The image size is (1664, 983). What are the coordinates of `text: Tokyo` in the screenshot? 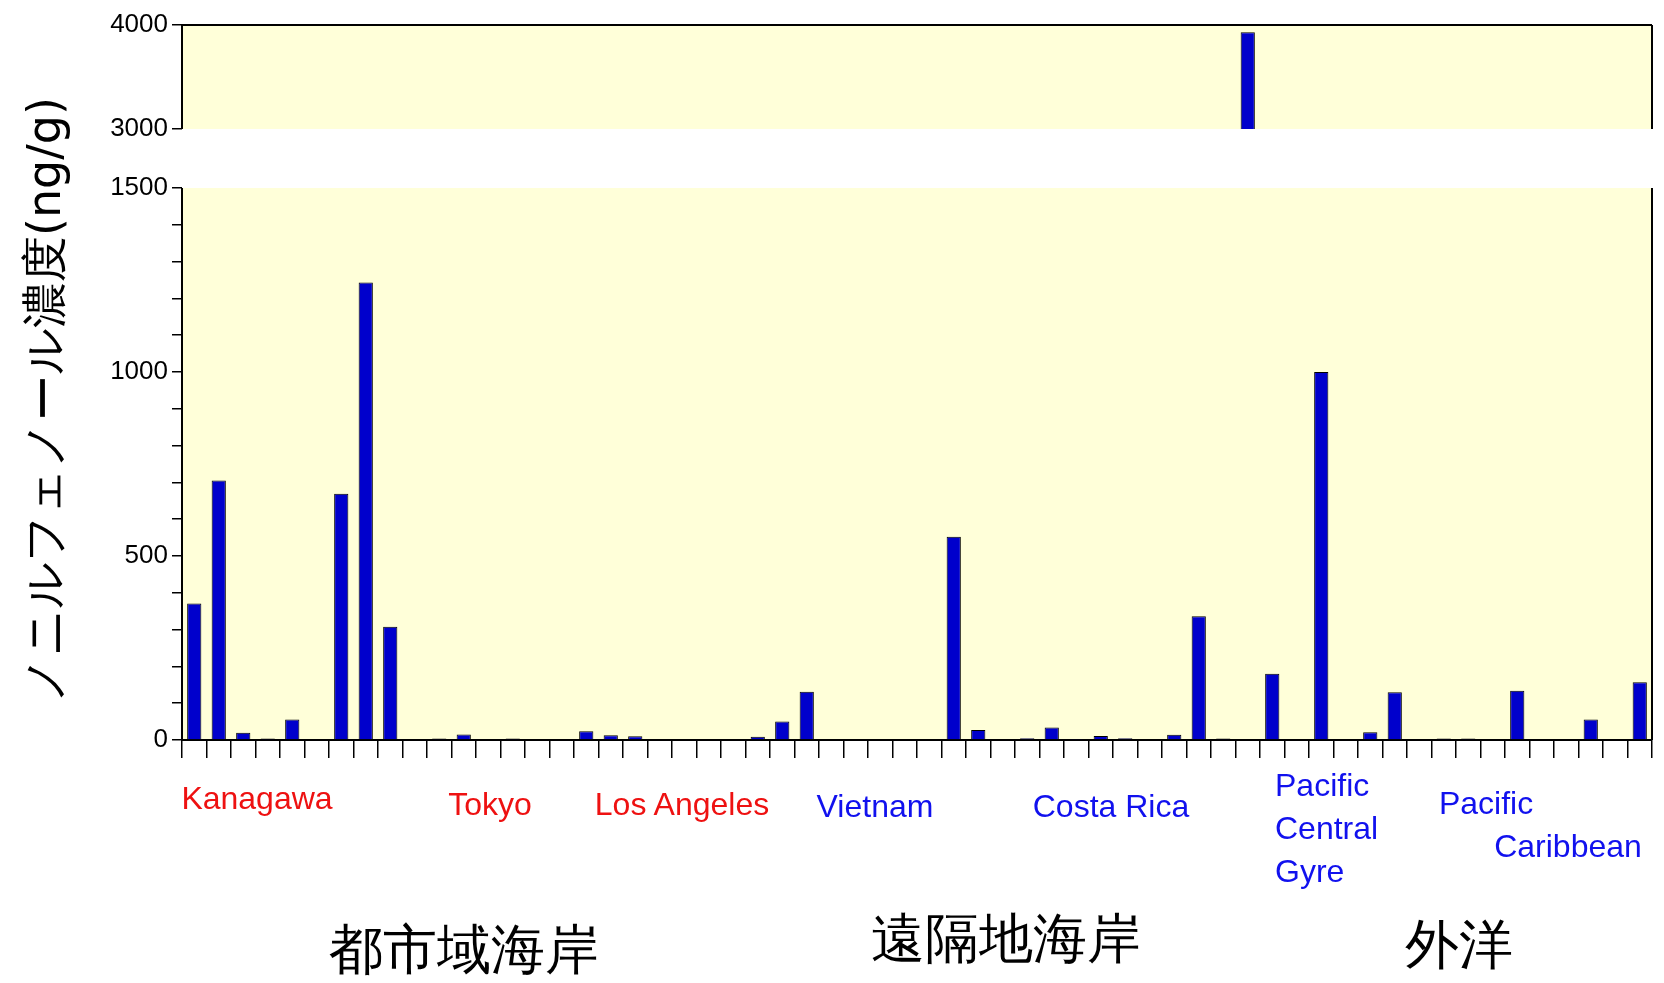 It's located at (490, 804).